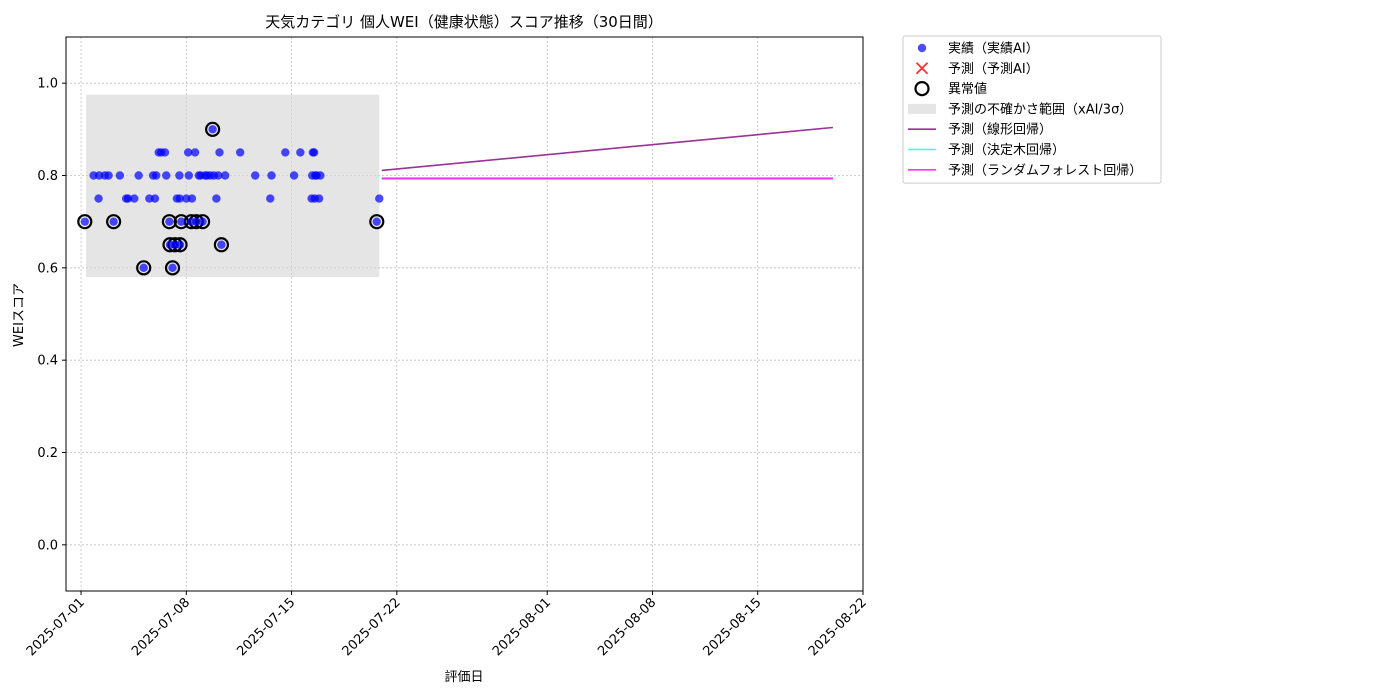  Describe the element at coordinates (47, 361) in the screenshot. I see `y-tick-label: 0.4` at that location.